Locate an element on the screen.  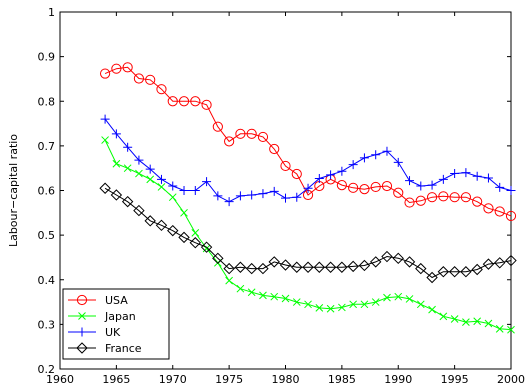
legend-marker-usa is located at coordinates (82, 300).